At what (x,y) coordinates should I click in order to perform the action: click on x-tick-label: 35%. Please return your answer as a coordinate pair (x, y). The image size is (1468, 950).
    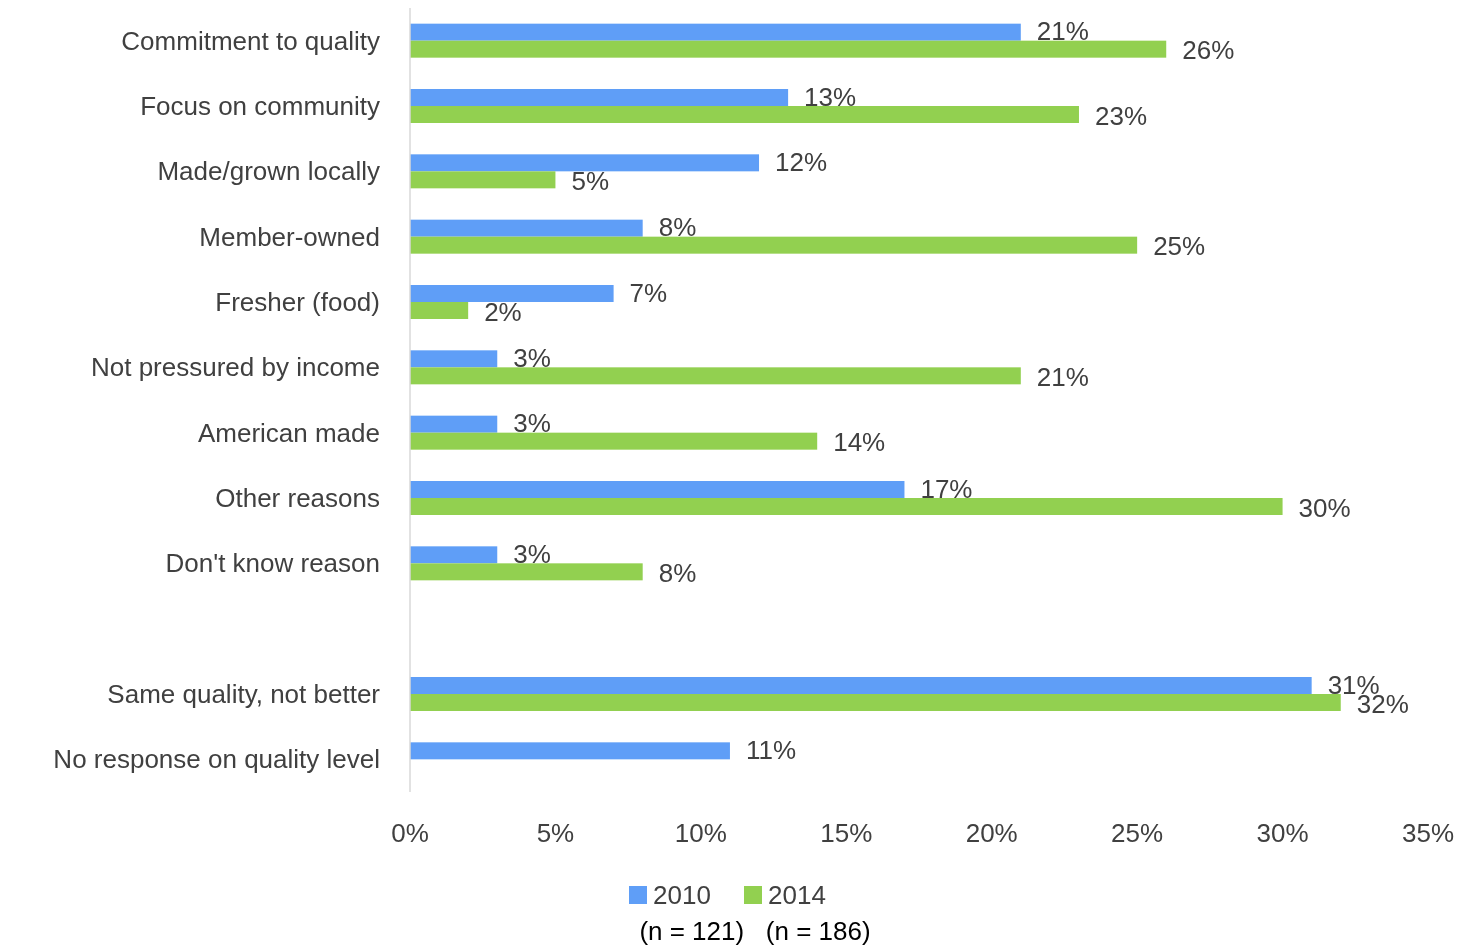
    Looking at the image, I should click on (1428, 833).